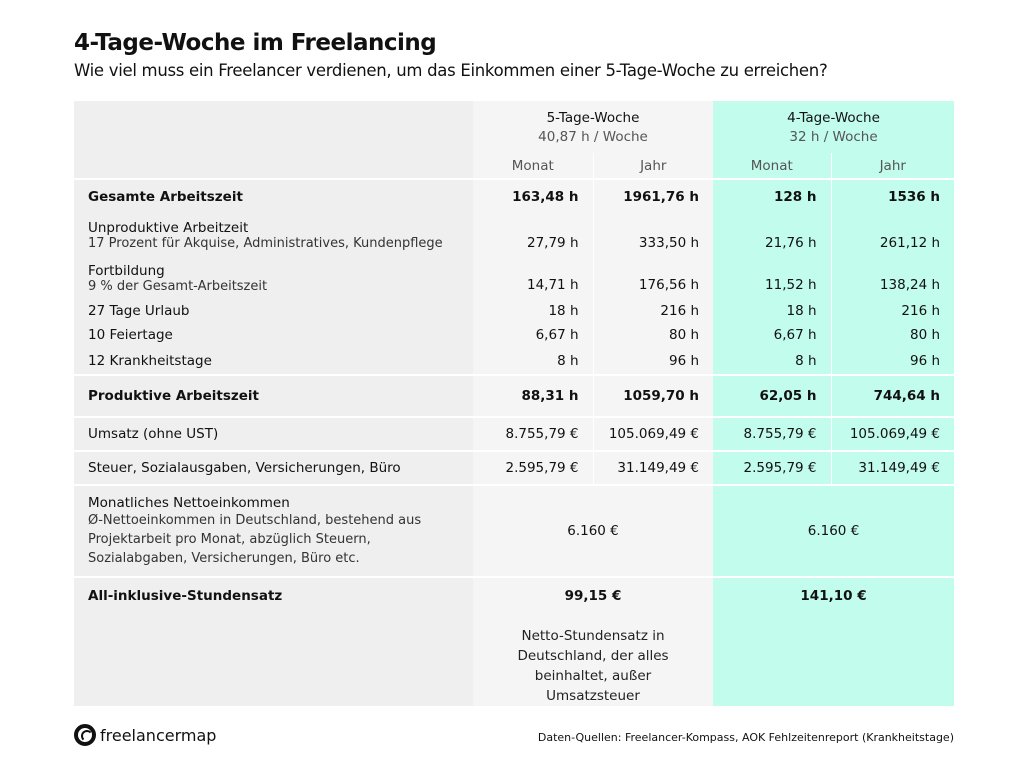 This screenshot has width=1024, height=768. I want to click on value: 138,24 h, so click(892, 278).